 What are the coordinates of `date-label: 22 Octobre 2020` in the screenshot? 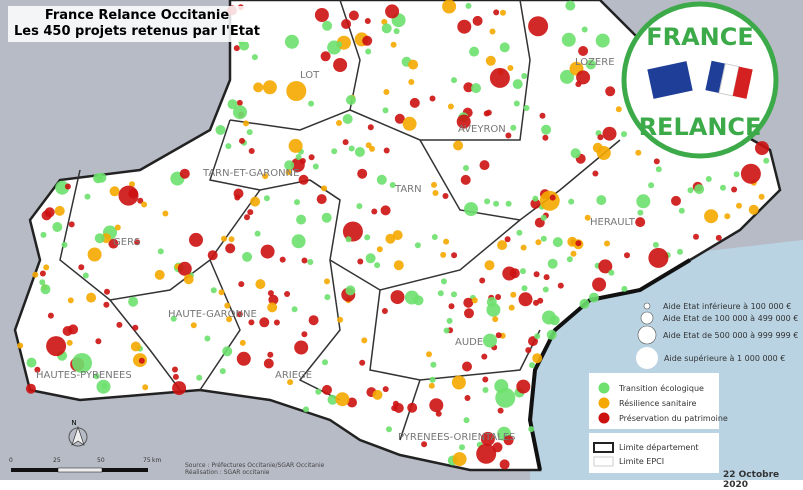 It's located at (751, 480).